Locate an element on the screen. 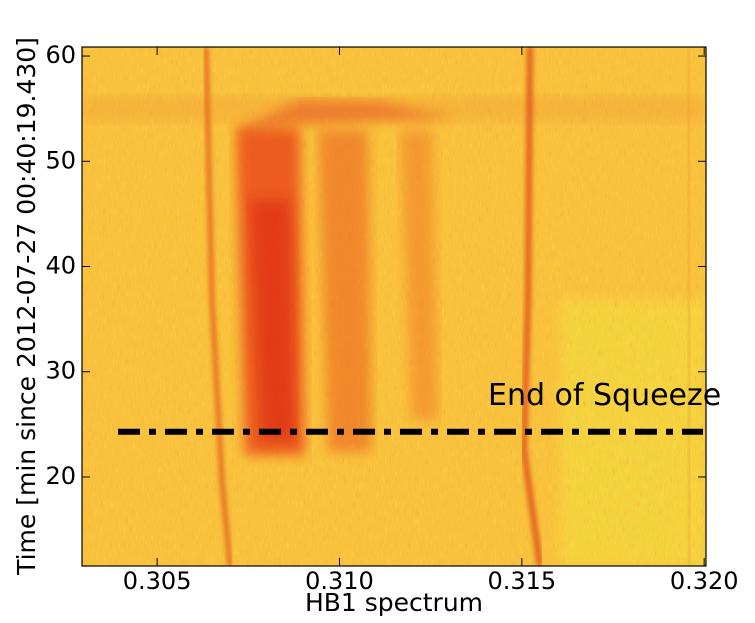 The height and width of the screenshot is (623, 755). x-axis-label: HB1 spectrum is located at coordinates (394, 602).